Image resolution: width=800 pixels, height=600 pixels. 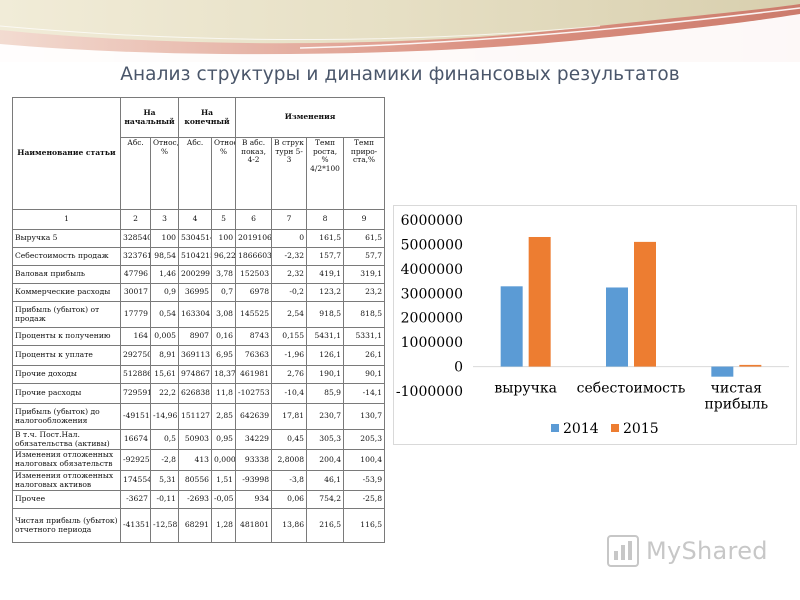 What do you see at coordinates (289, 173) in the screenshot?
I see `subheader-cell: В струк турн 5-3` at bounding box center [289, 173].